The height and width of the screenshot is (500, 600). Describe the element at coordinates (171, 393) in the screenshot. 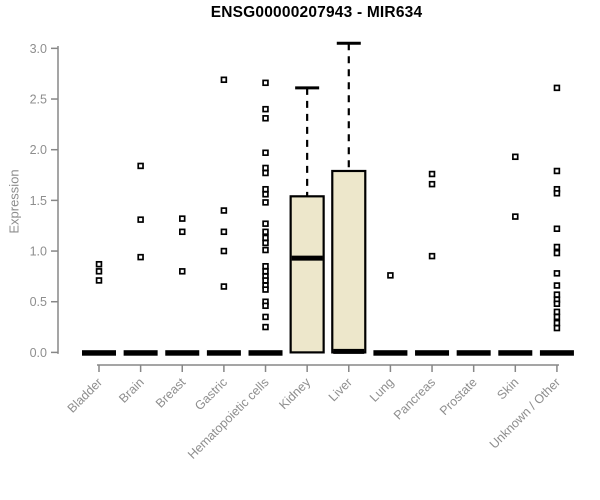

I see `x-tick-label-breast: Breast` at that location.